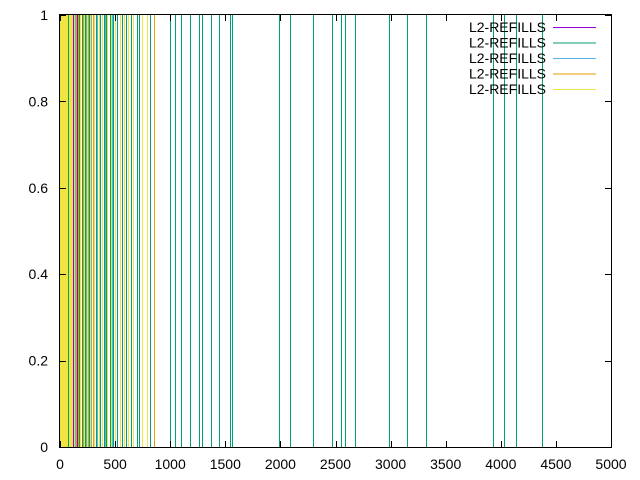 The image size is (640, 480). What do you see at coordinates (115, 464) in the screenshot?
I see `x-tick-label: 500` at bounding box center [115, 464].